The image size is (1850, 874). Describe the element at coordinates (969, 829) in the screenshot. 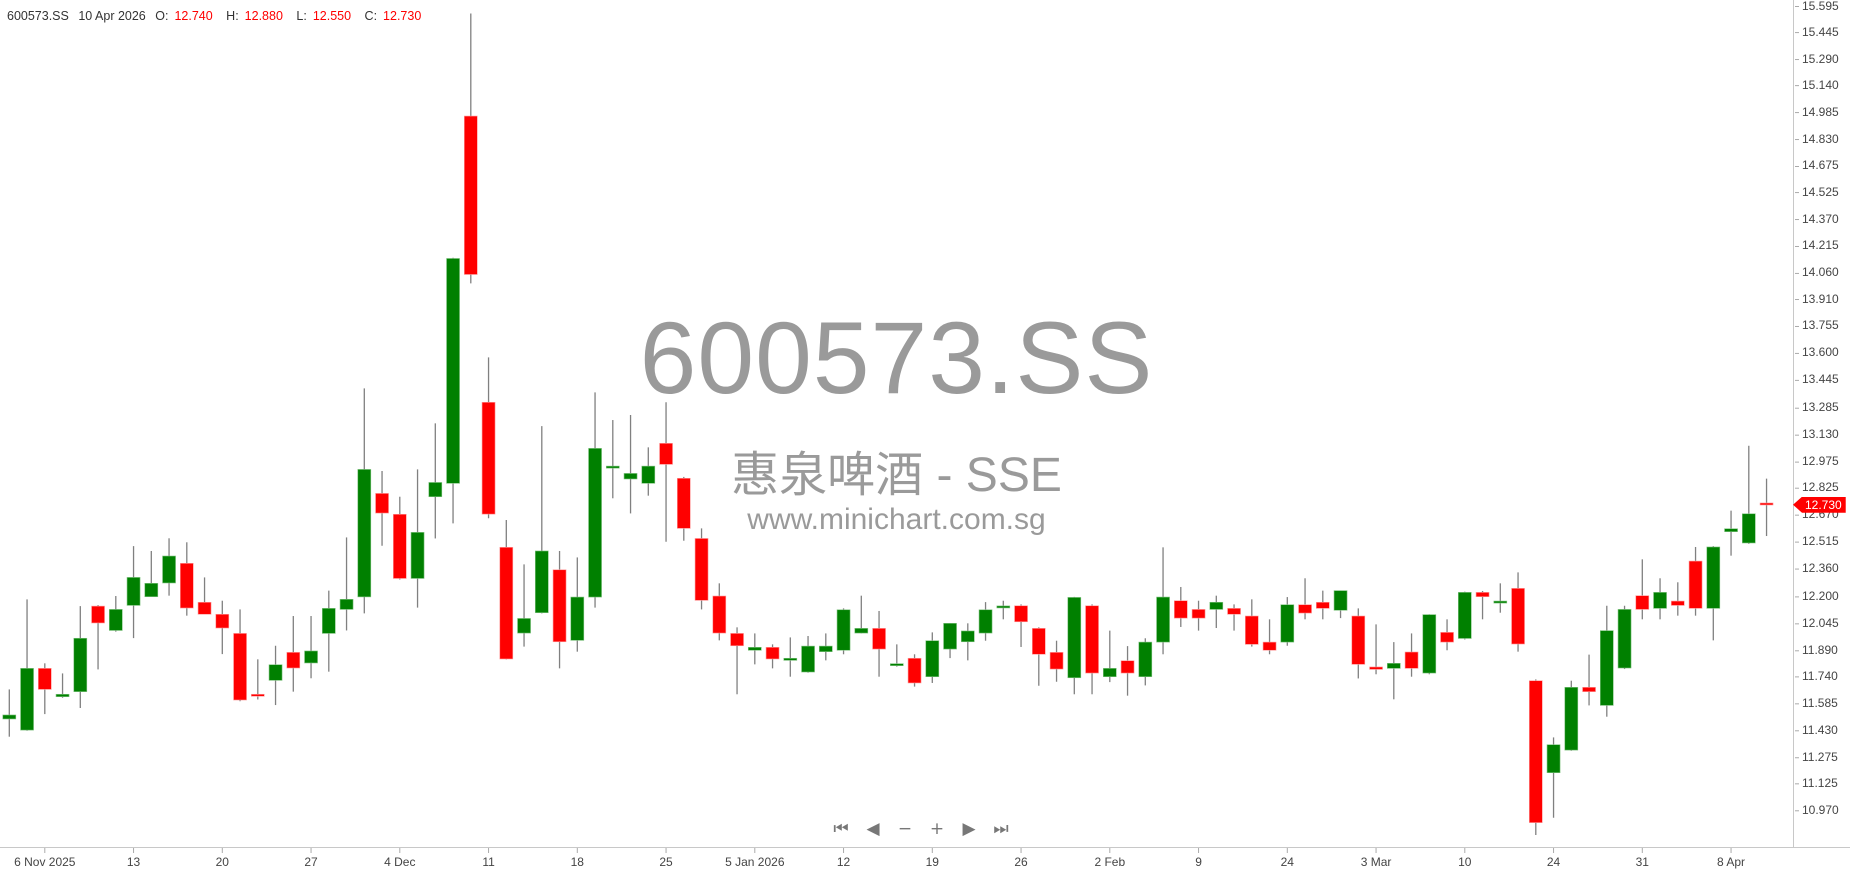

I see `next-icon: ▶` at that location.